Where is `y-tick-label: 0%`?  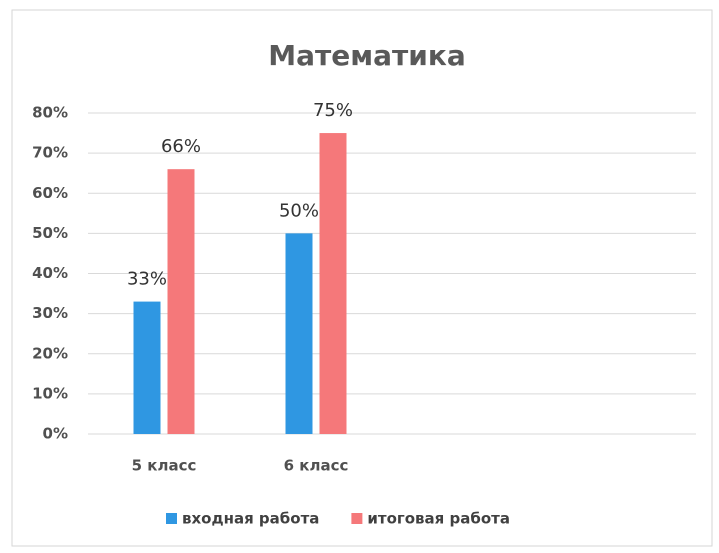 y-tick-label: 0% is located at coordinates (55, 434).